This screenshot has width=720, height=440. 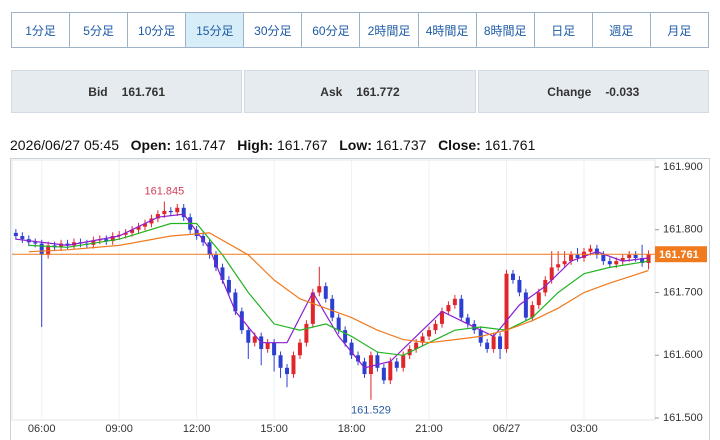 What do you see at coordinates (200, 145) in the screenshot?
I see `open-value: 161.747` at bounding box center [200, 145].